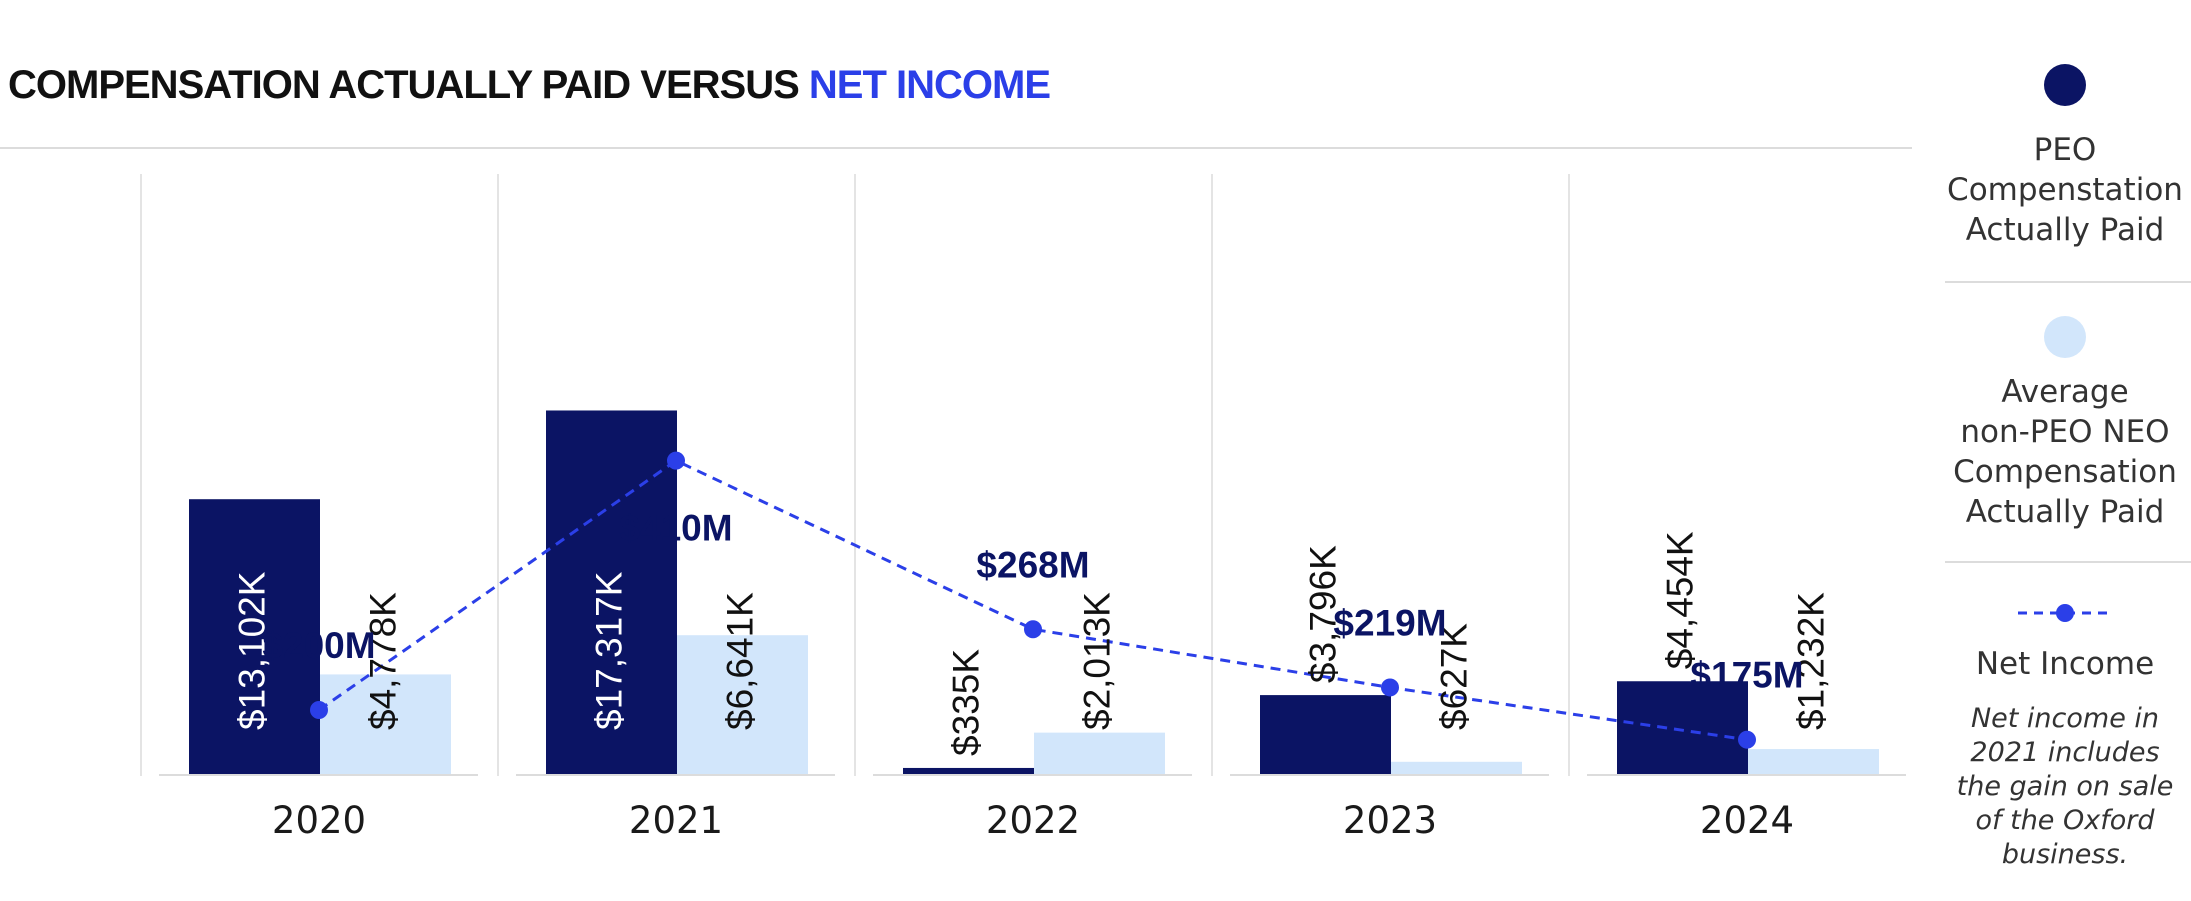 The height and width of the screenshot is (901, 2191). What do you see at coordinates (1096, 661) in the screenshot?
I see `label-neo-2022: $2,013K` at bounding box center [1096, 661].